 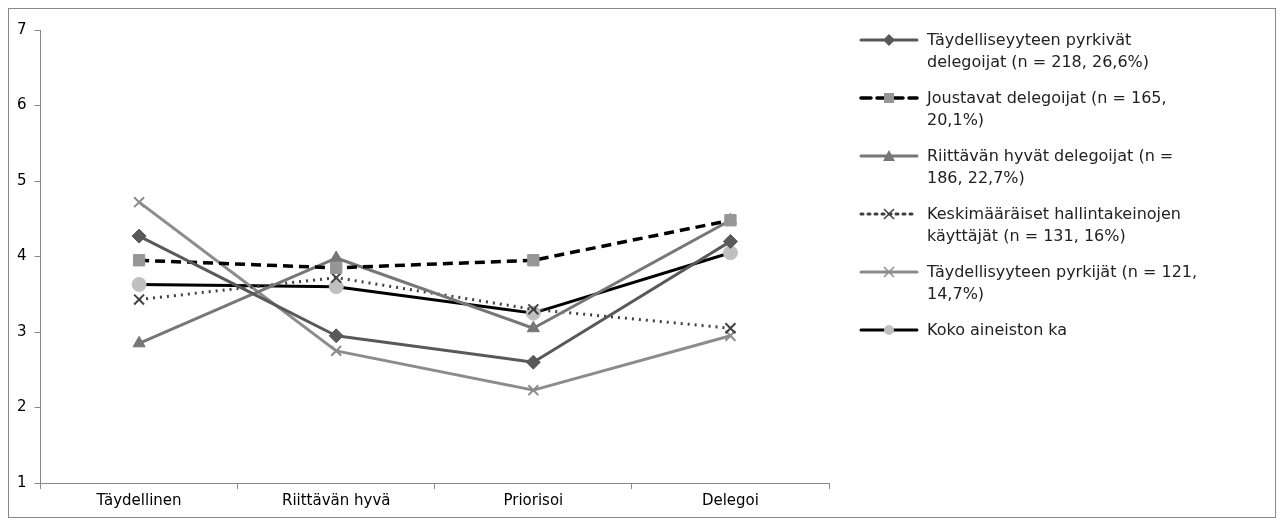 What do you see at coordinates (997, 330) in the screenshot?
I see `legend-label: Koko aineiston ka` at bounding box center [997, 330].